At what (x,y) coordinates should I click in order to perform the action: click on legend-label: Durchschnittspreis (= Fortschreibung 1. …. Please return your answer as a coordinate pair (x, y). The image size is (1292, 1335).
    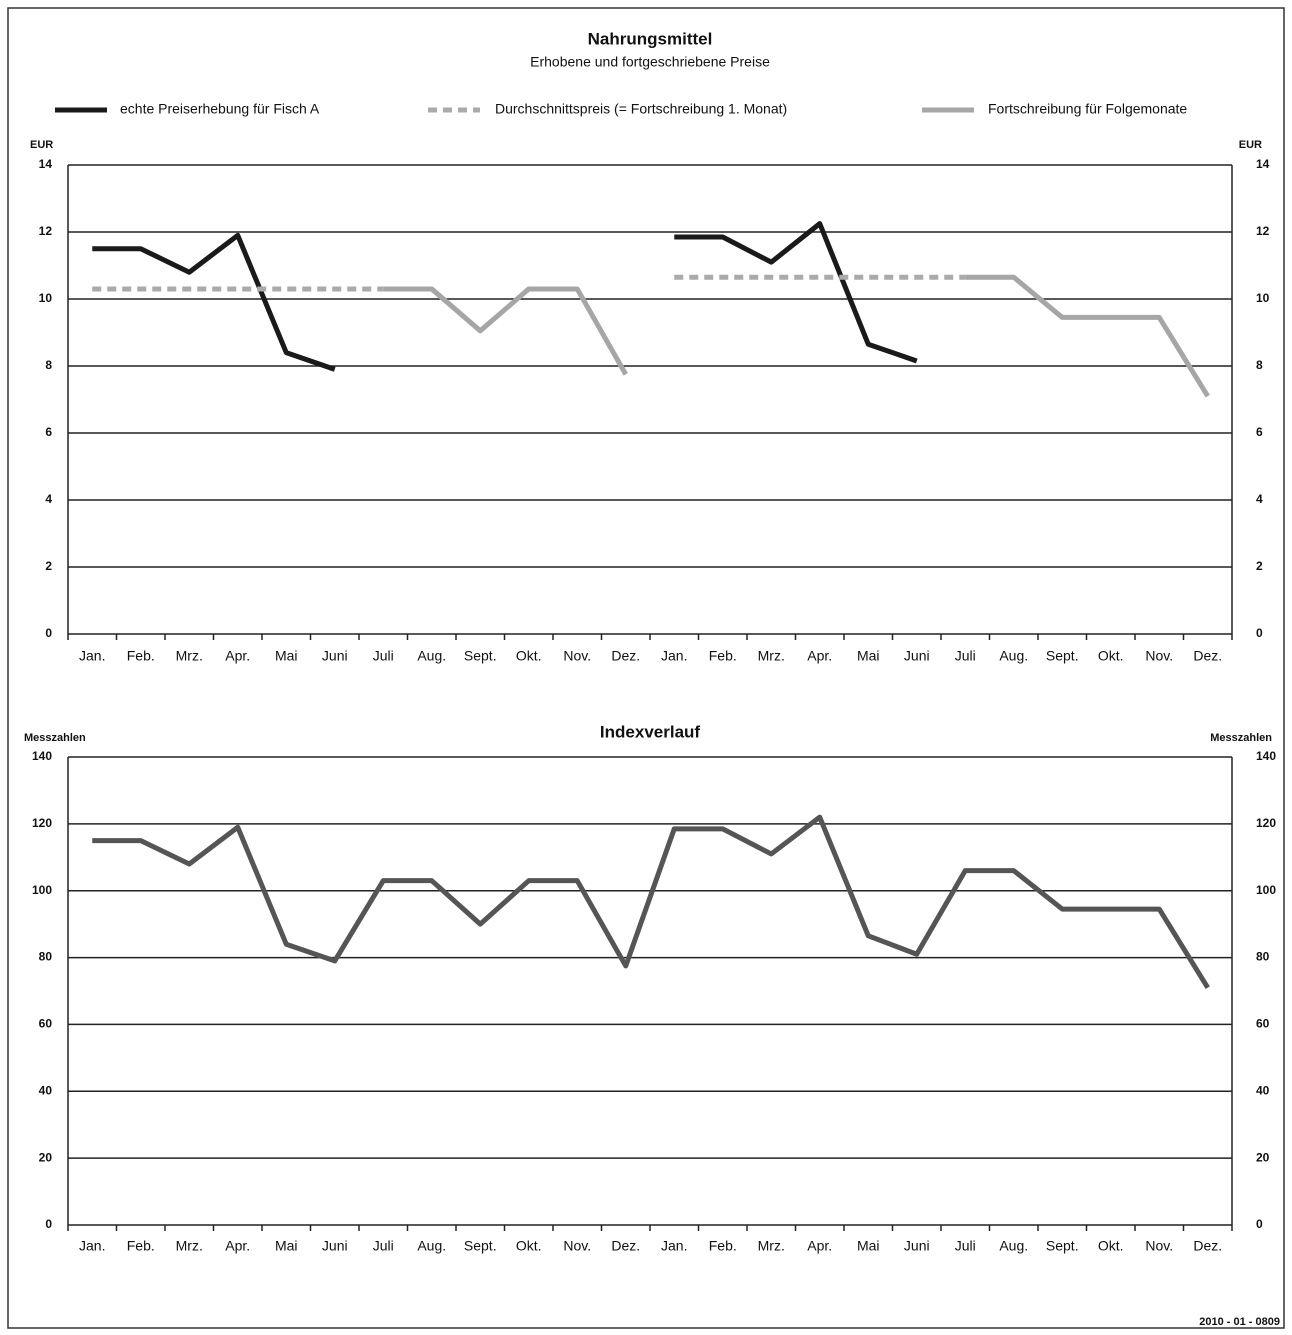
    Looking at the image, I should click on (641, 109).